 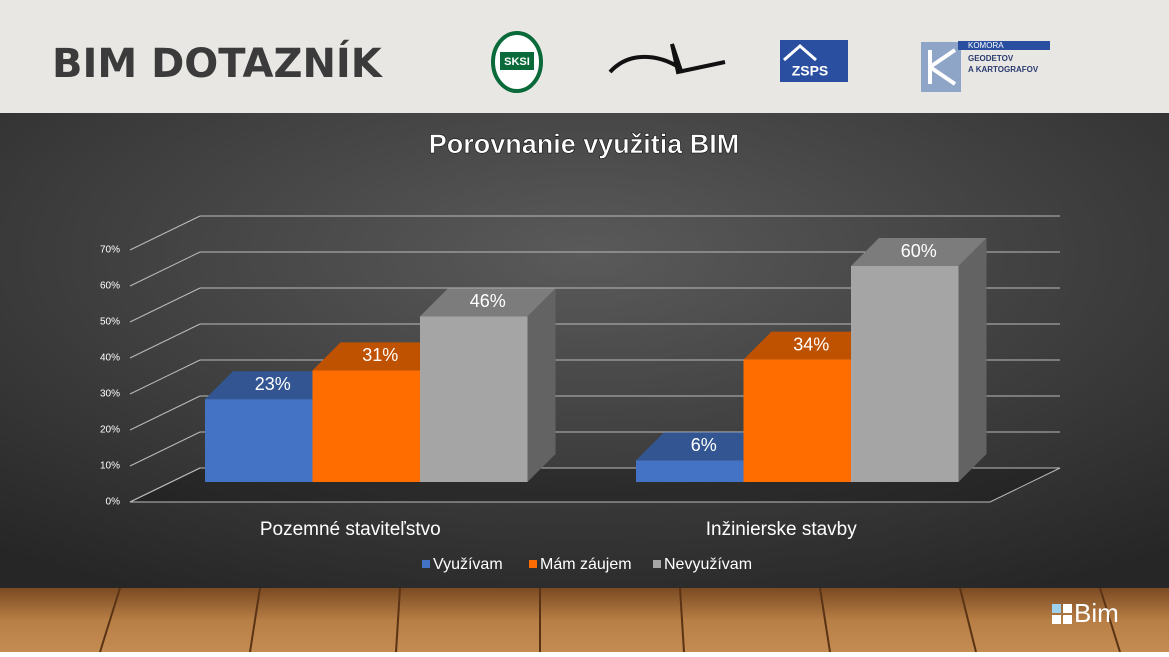 I want to click on y-tick-label: 40%, so click(x=110, y=358).